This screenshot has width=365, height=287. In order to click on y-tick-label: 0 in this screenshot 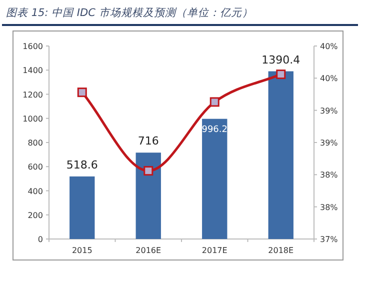, I will do `click(40, 239)`.